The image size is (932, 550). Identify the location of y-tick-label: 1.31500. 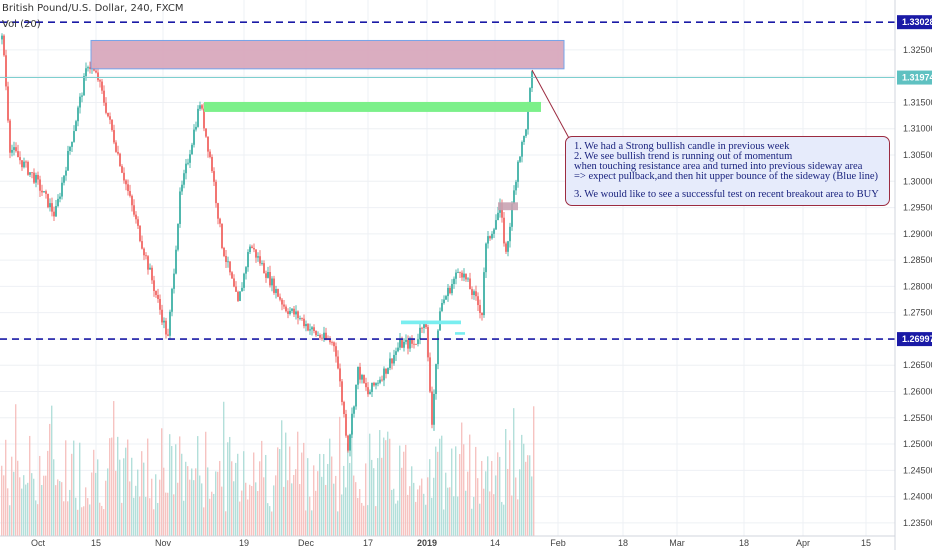
(917, 102).